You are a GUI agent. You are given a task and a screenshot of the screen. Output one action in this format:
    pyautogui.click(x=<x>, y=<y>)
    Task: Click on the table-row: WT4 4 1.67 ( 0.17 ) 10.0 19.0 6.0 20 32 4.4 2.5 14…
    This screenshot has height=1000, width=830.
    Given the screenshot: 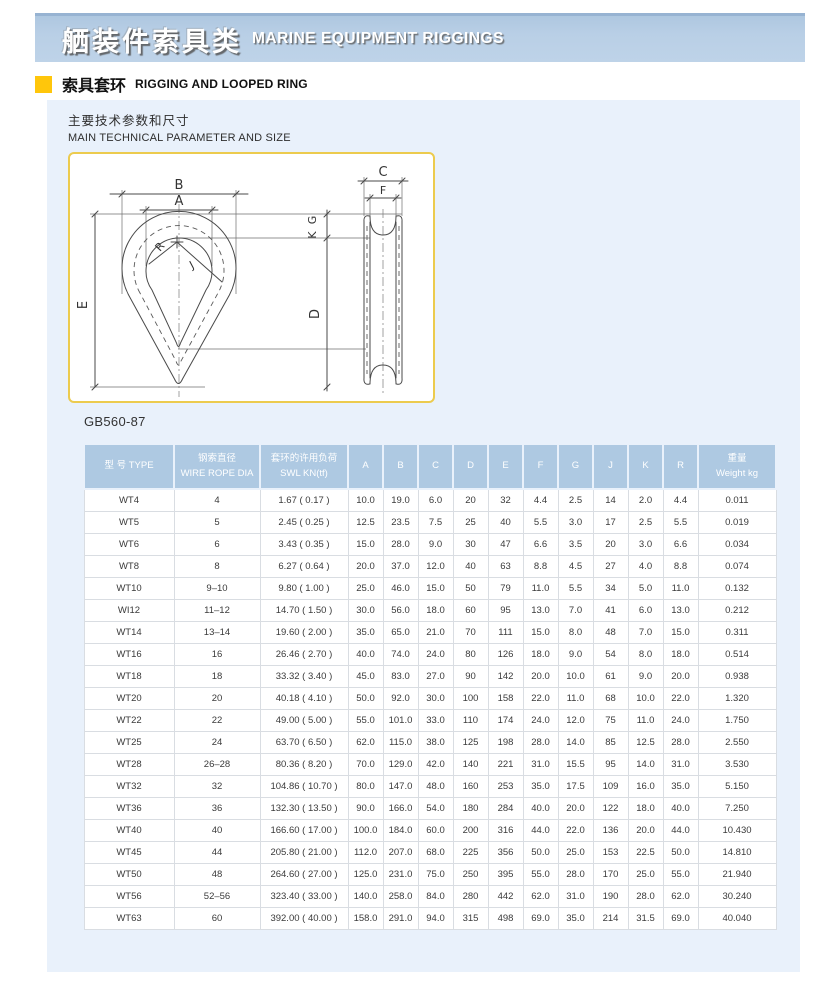 What is the action you would take?
    pyautogui.click(x=430, y=500)
    